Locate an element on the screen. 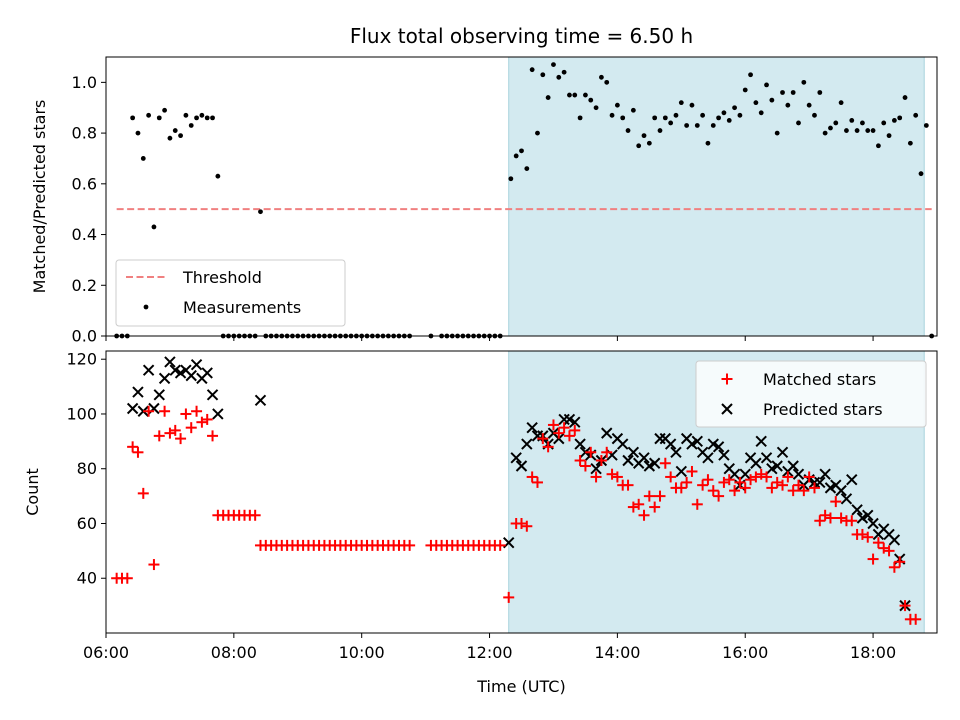 This screenshot has height=720, width=960. bottom-y-ticks: 40 60 80 100 120 is located at coordinates (86, 469).